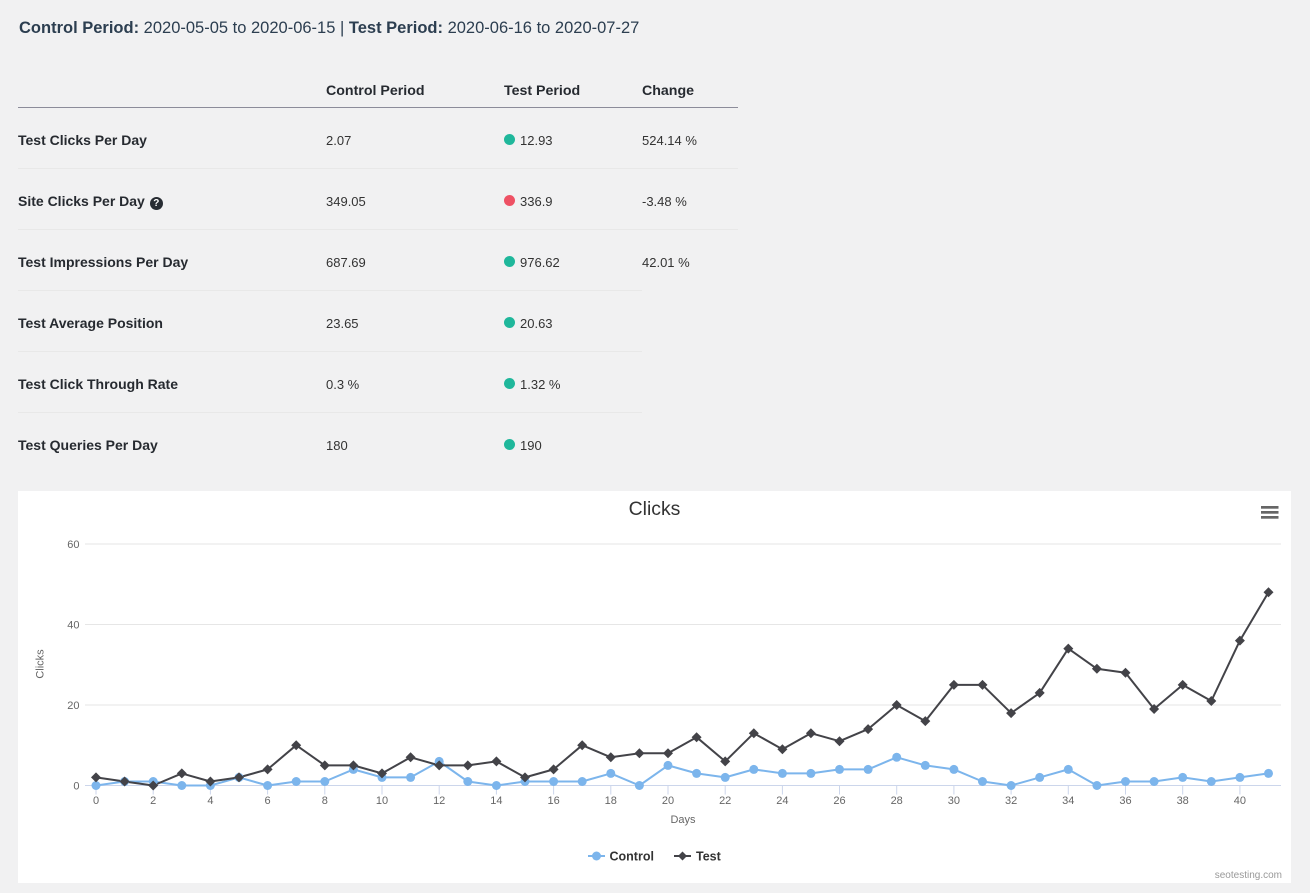 The width and height of the screenshot is (1310, 893). What do you see at coordinates (683, 820) in the screenshot?
I see `svg-text: Days` at bounding box center [683, 820].